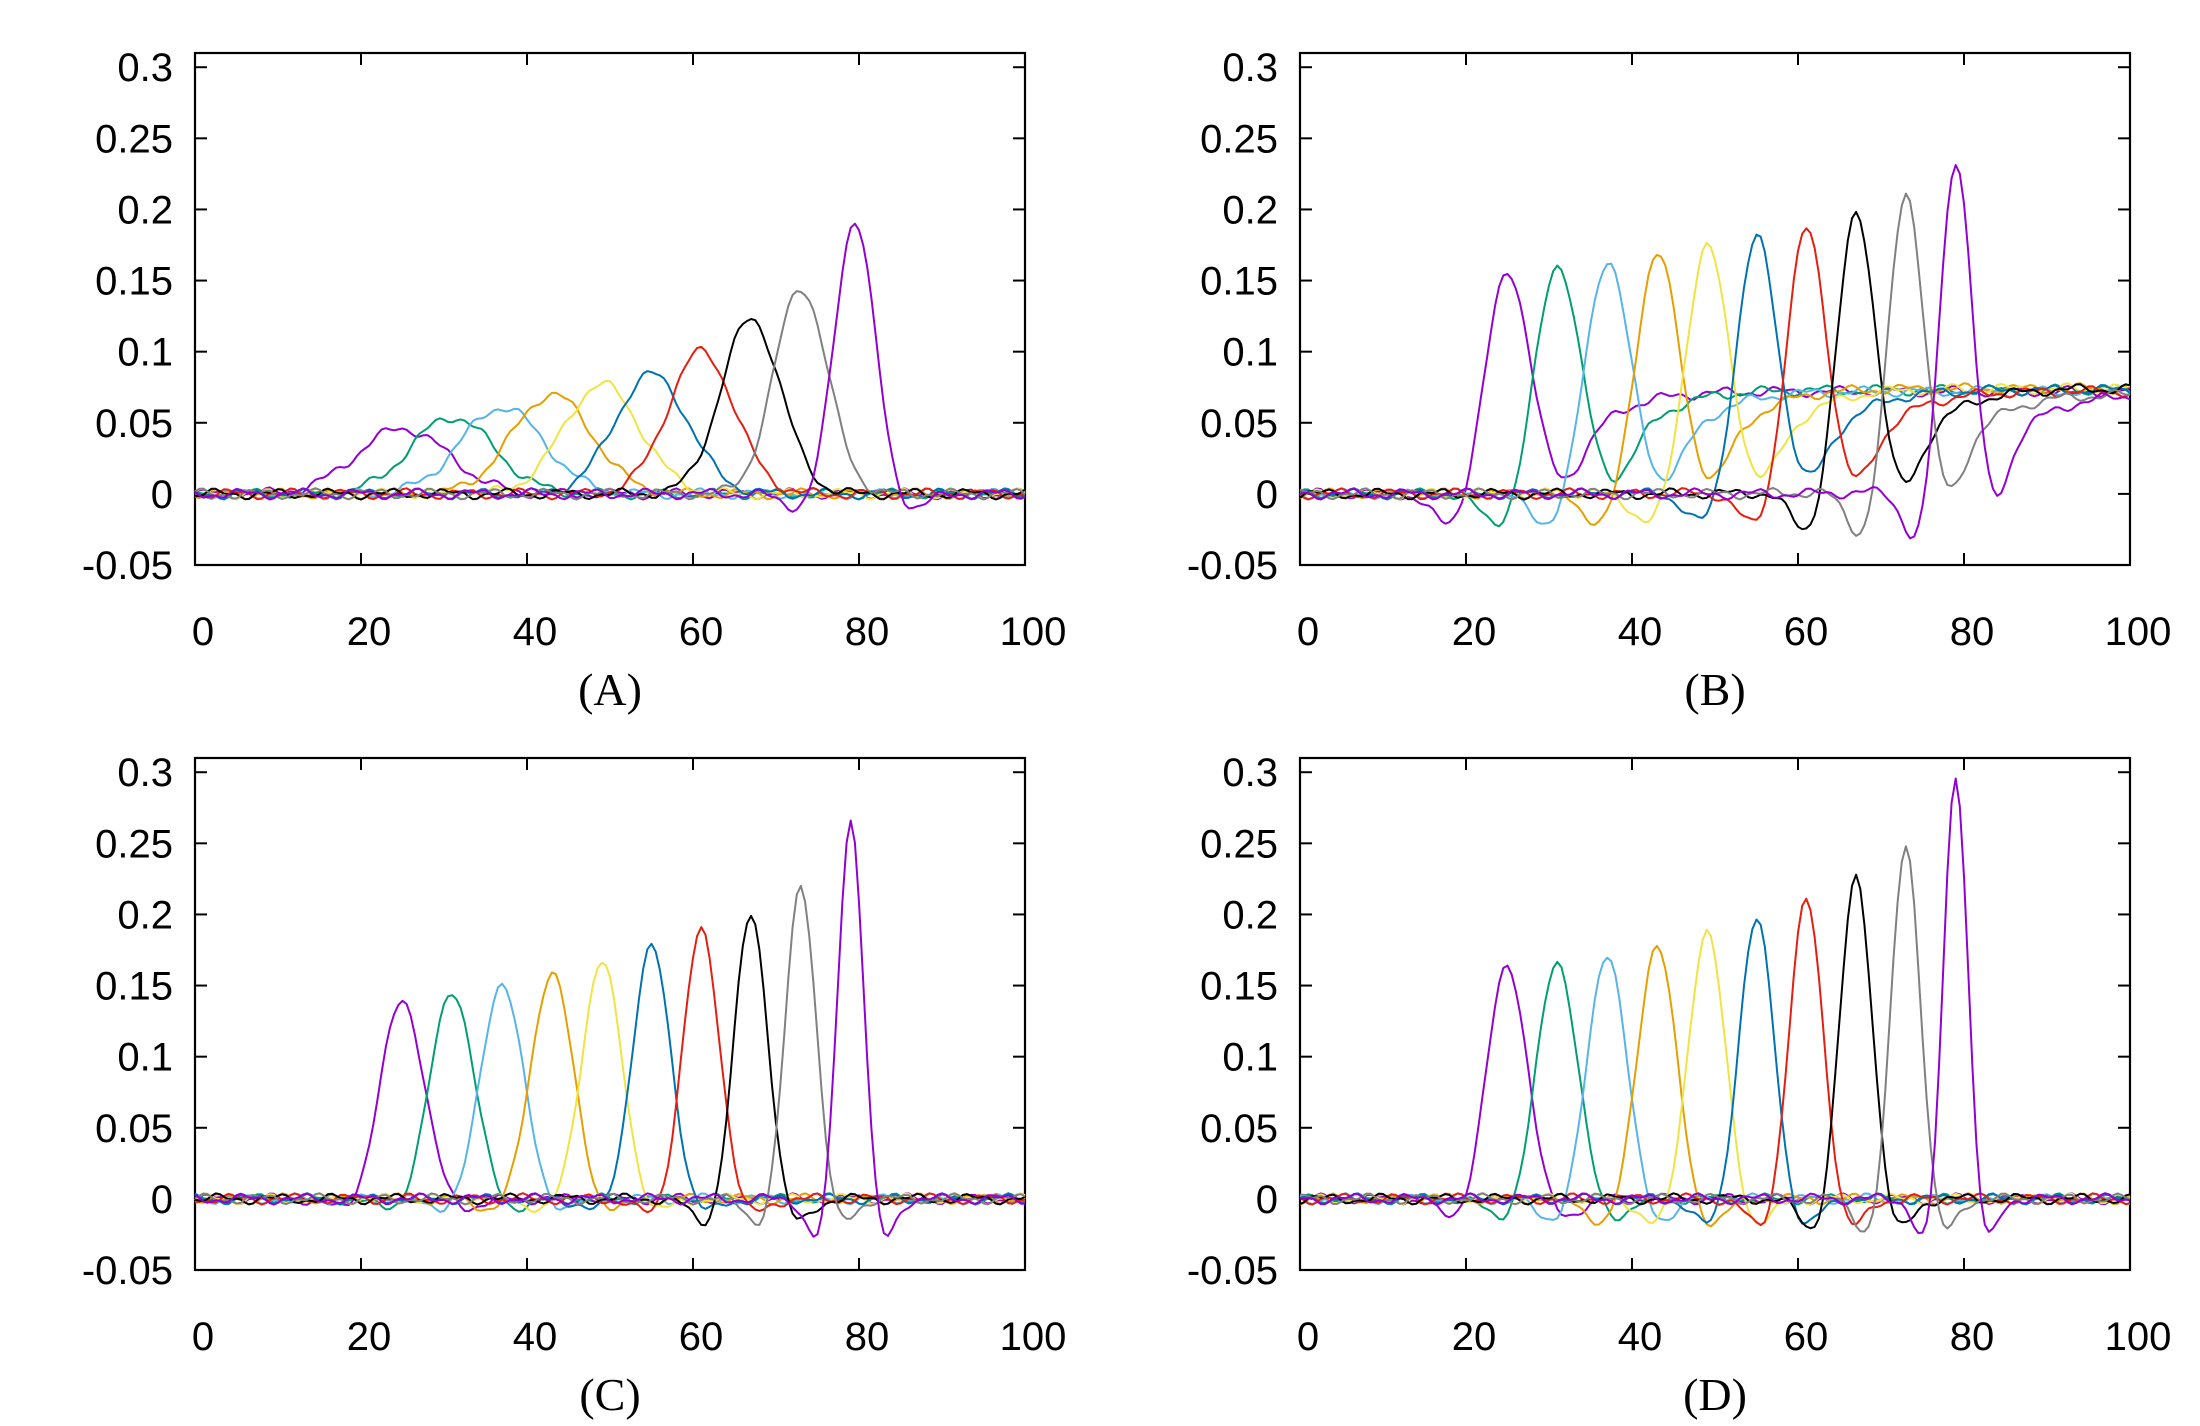 This screenshot has height=1426, width=2200. What do you see at coordinates (609, 1394) in the screenshot?
I see `panel-label: (C)` at bounding box center [609, 1394].